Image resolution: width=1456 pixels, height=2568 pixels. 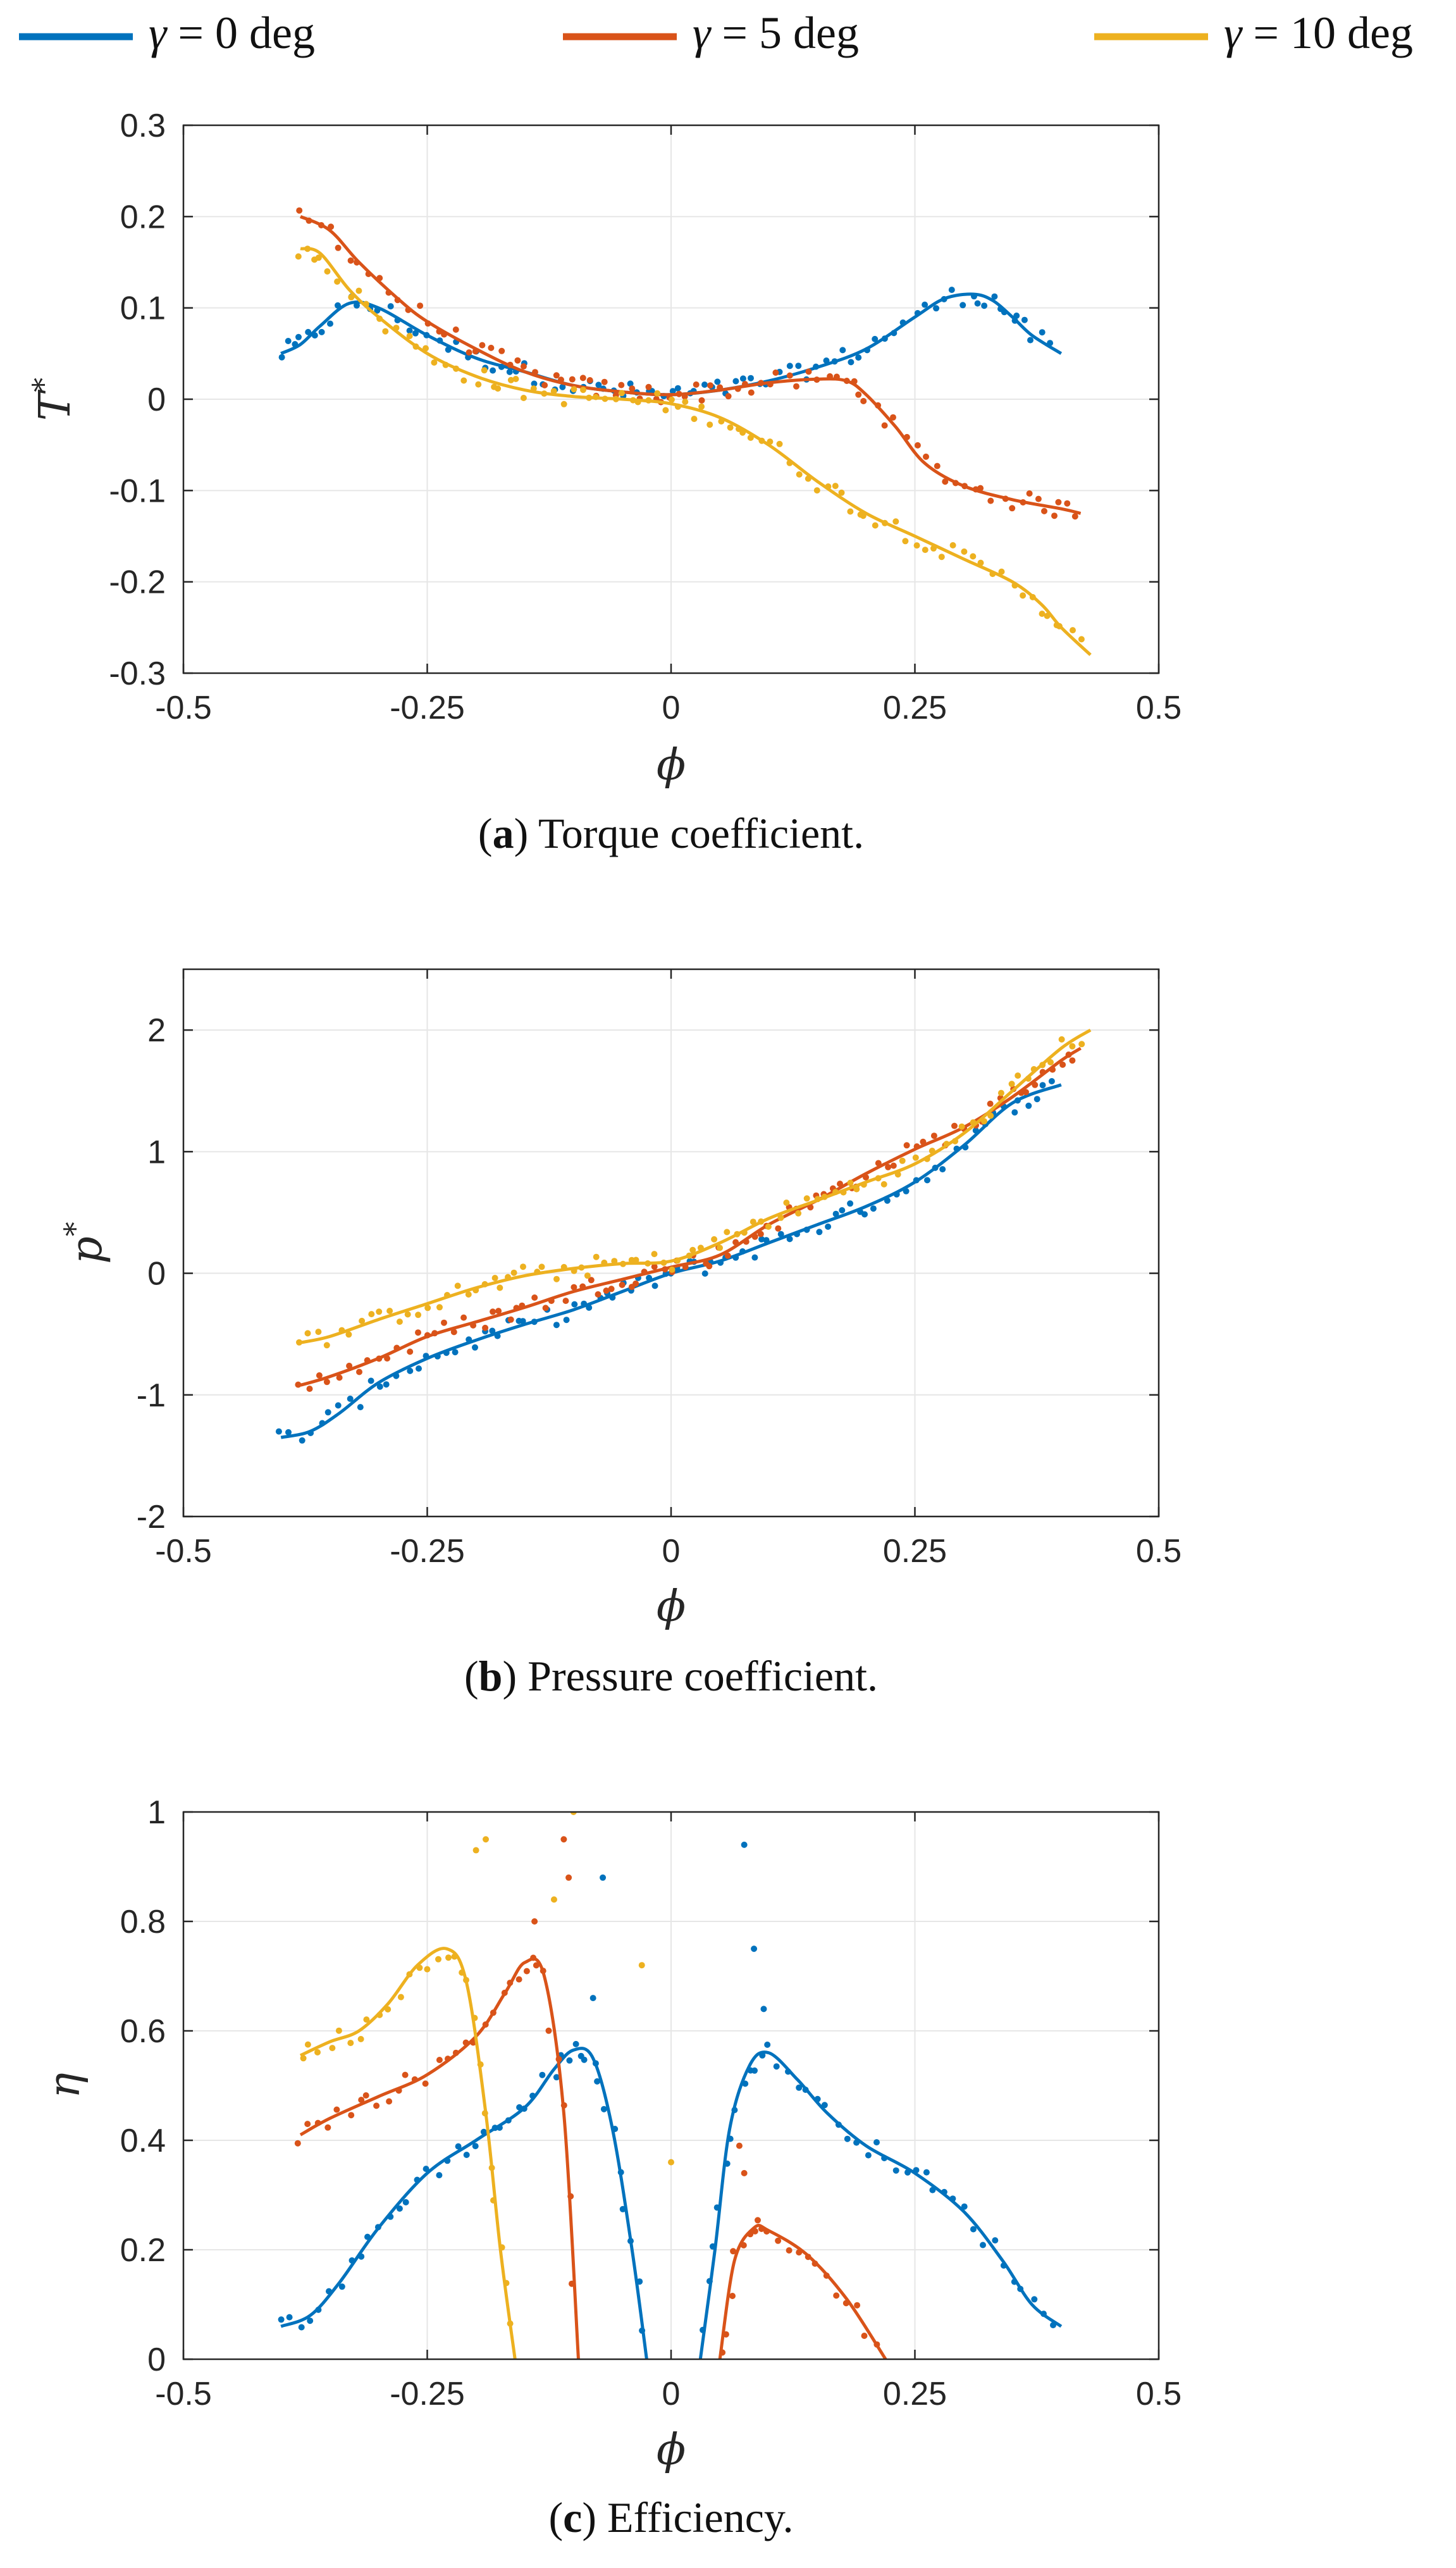 What do you see at coordinates (555, 2517) in the screenshot?
I see `caption-paren: (` at bounding box center [555, 2517].